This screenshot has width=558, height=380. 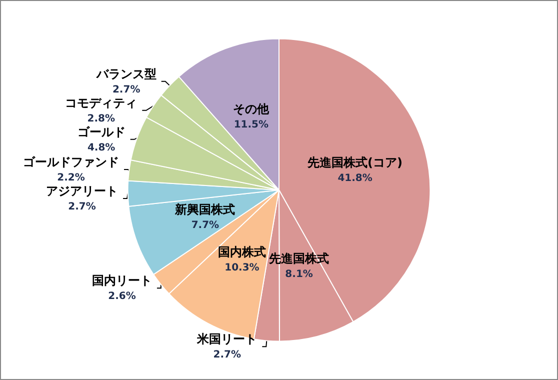 What do you see at coordinates (299, 274) in the screenshot?
I see `data-label: 8.1%` at bounding box center [299, 274].